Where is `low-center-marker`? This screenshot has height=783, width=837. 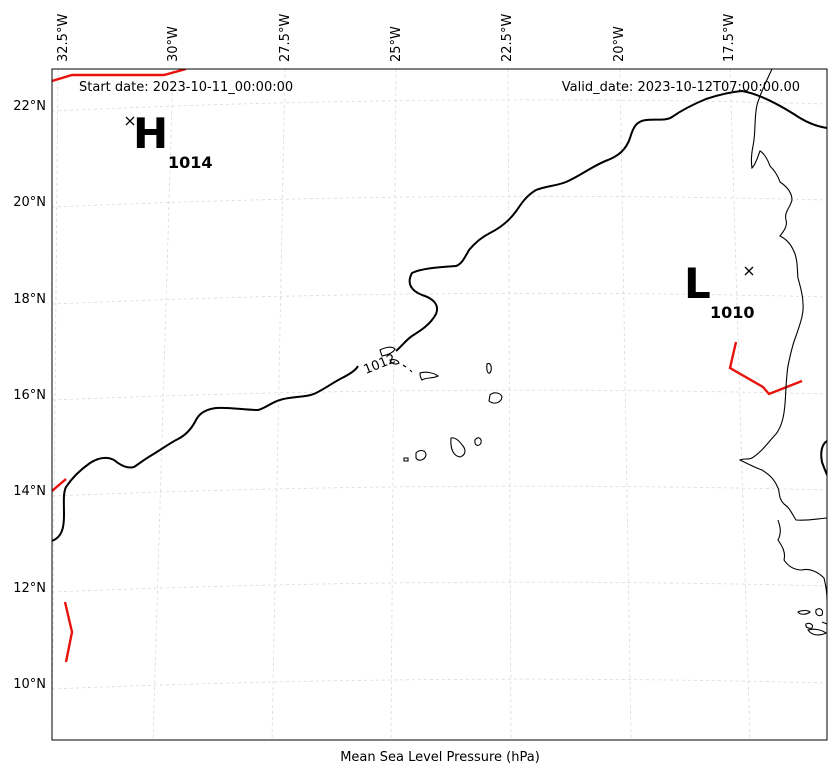
low-center-marker is located at coordinates (749, 271).